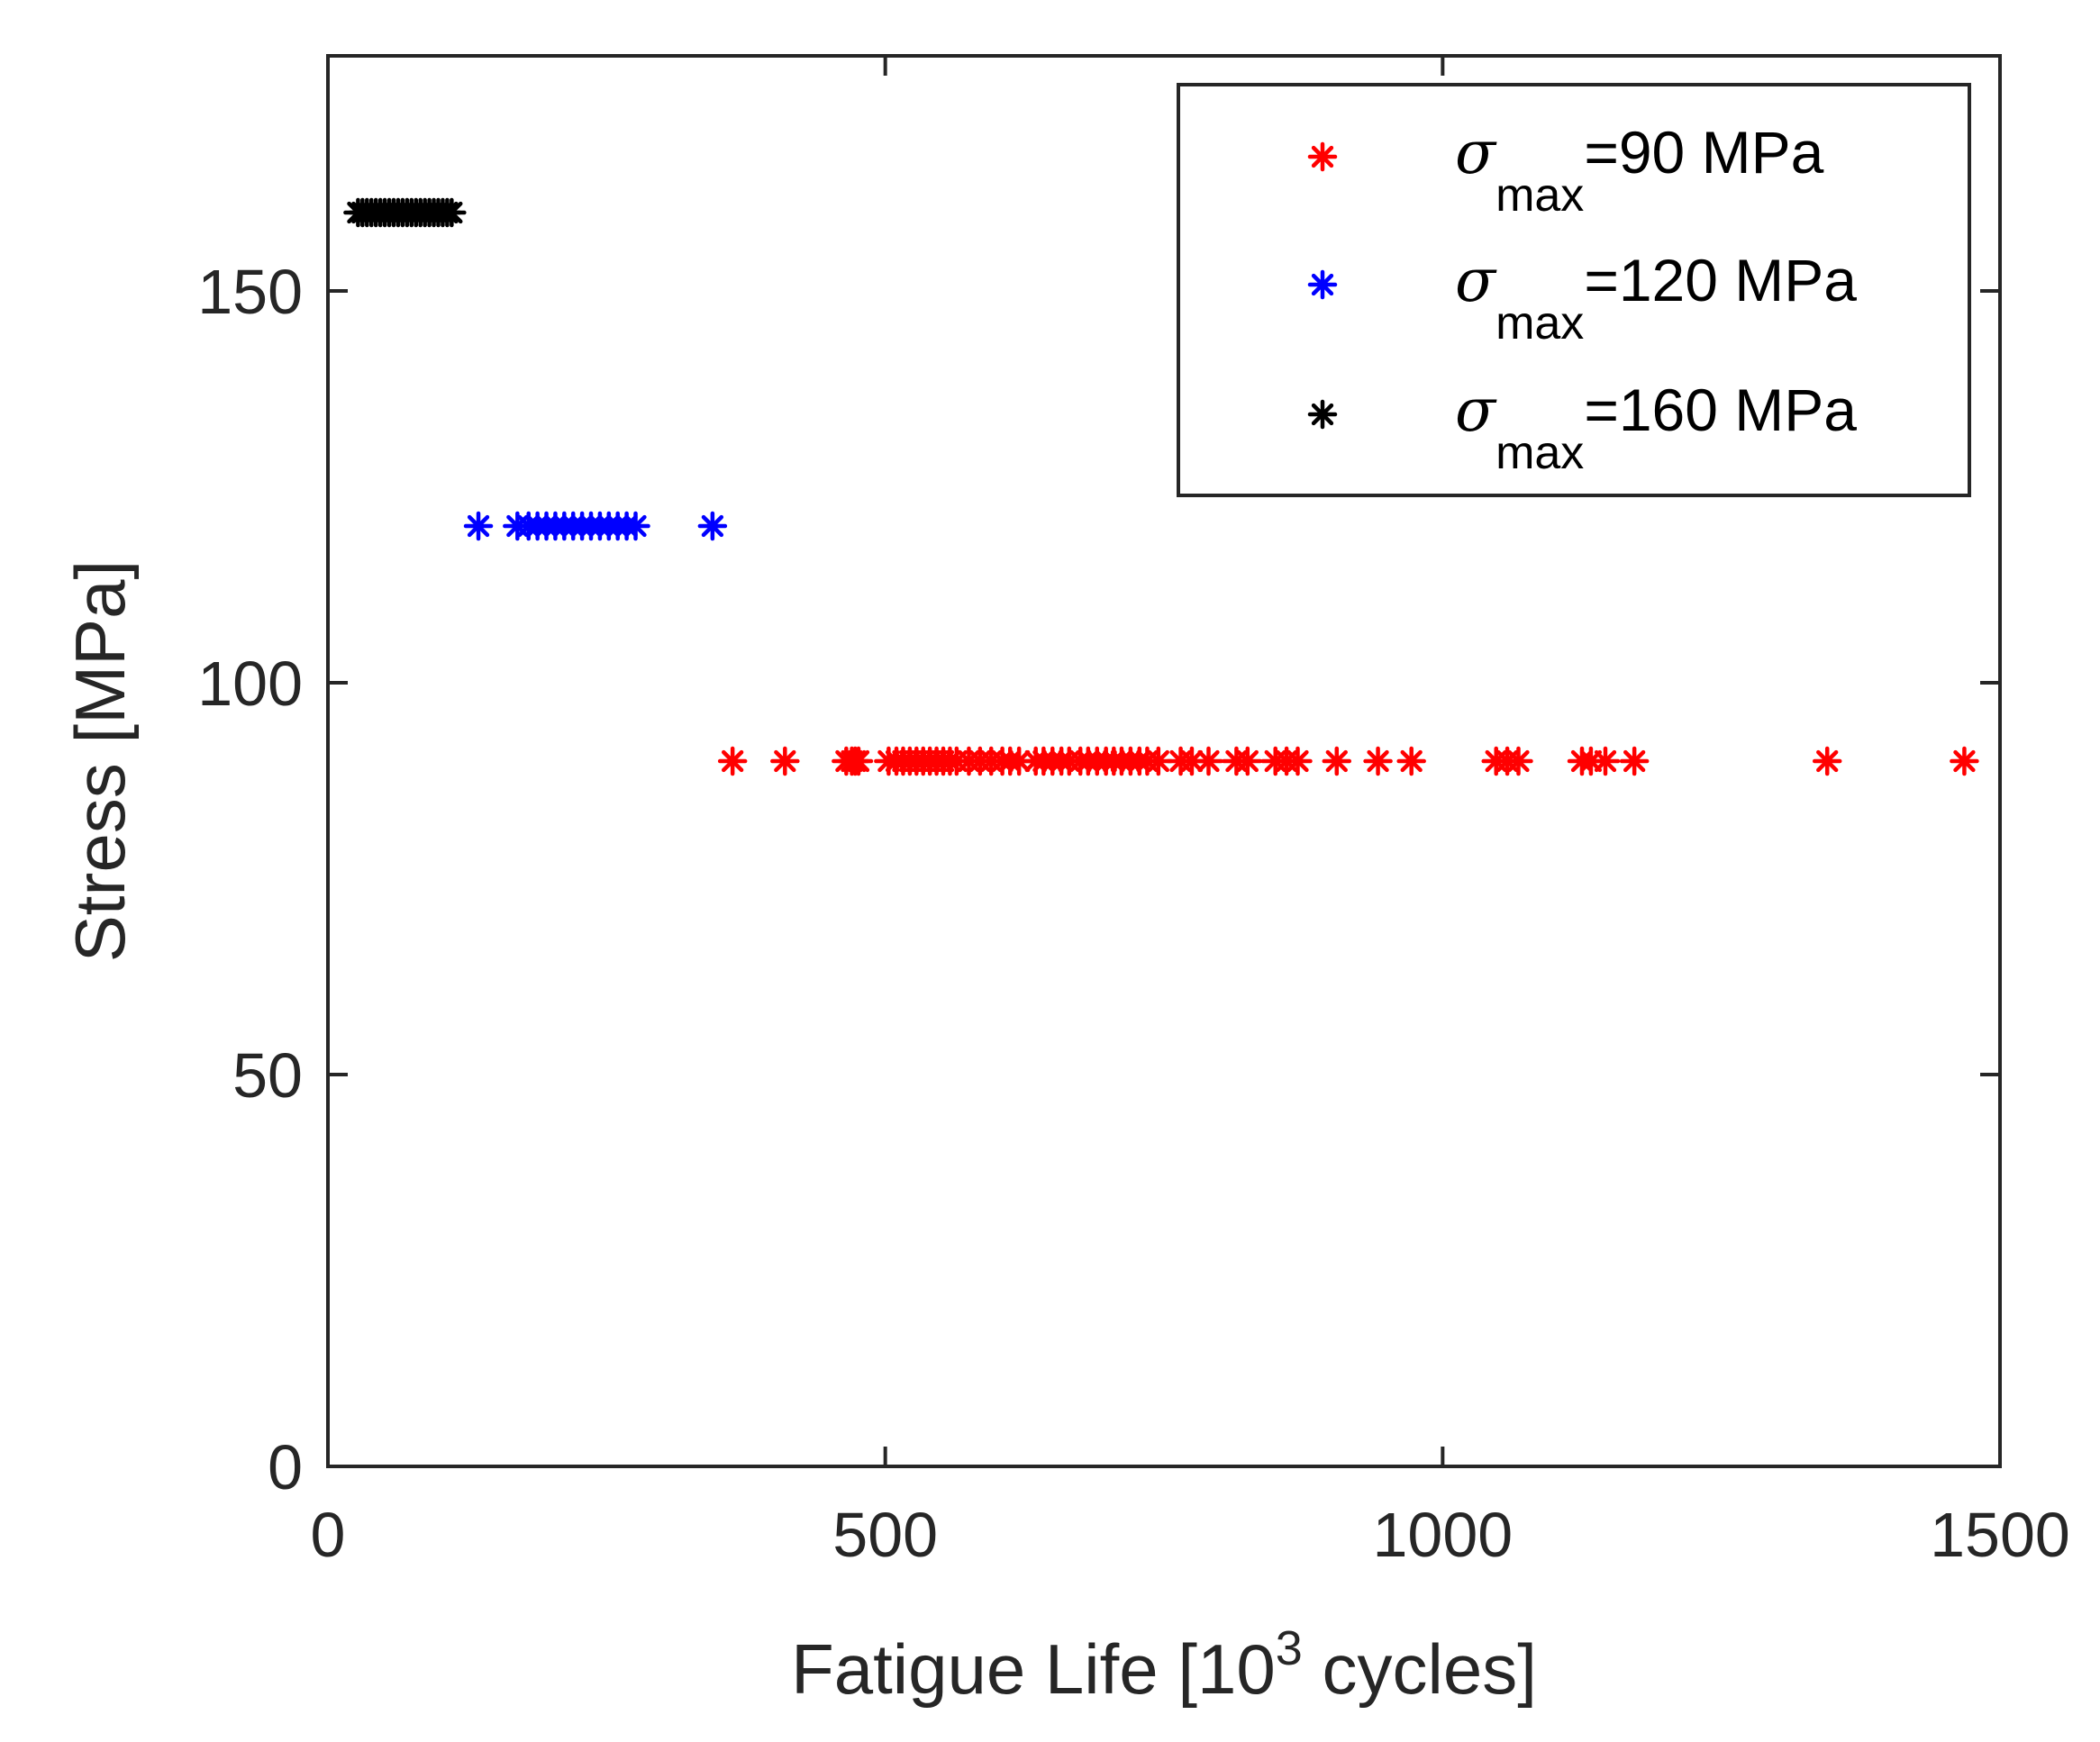 This screenshot has height=1742, width=2100. What do you see at coordinates (1420, 1669) in the screenshot?
I see `x-axis-title-suffix: cycles]` at bounding box center [1420, 1669].